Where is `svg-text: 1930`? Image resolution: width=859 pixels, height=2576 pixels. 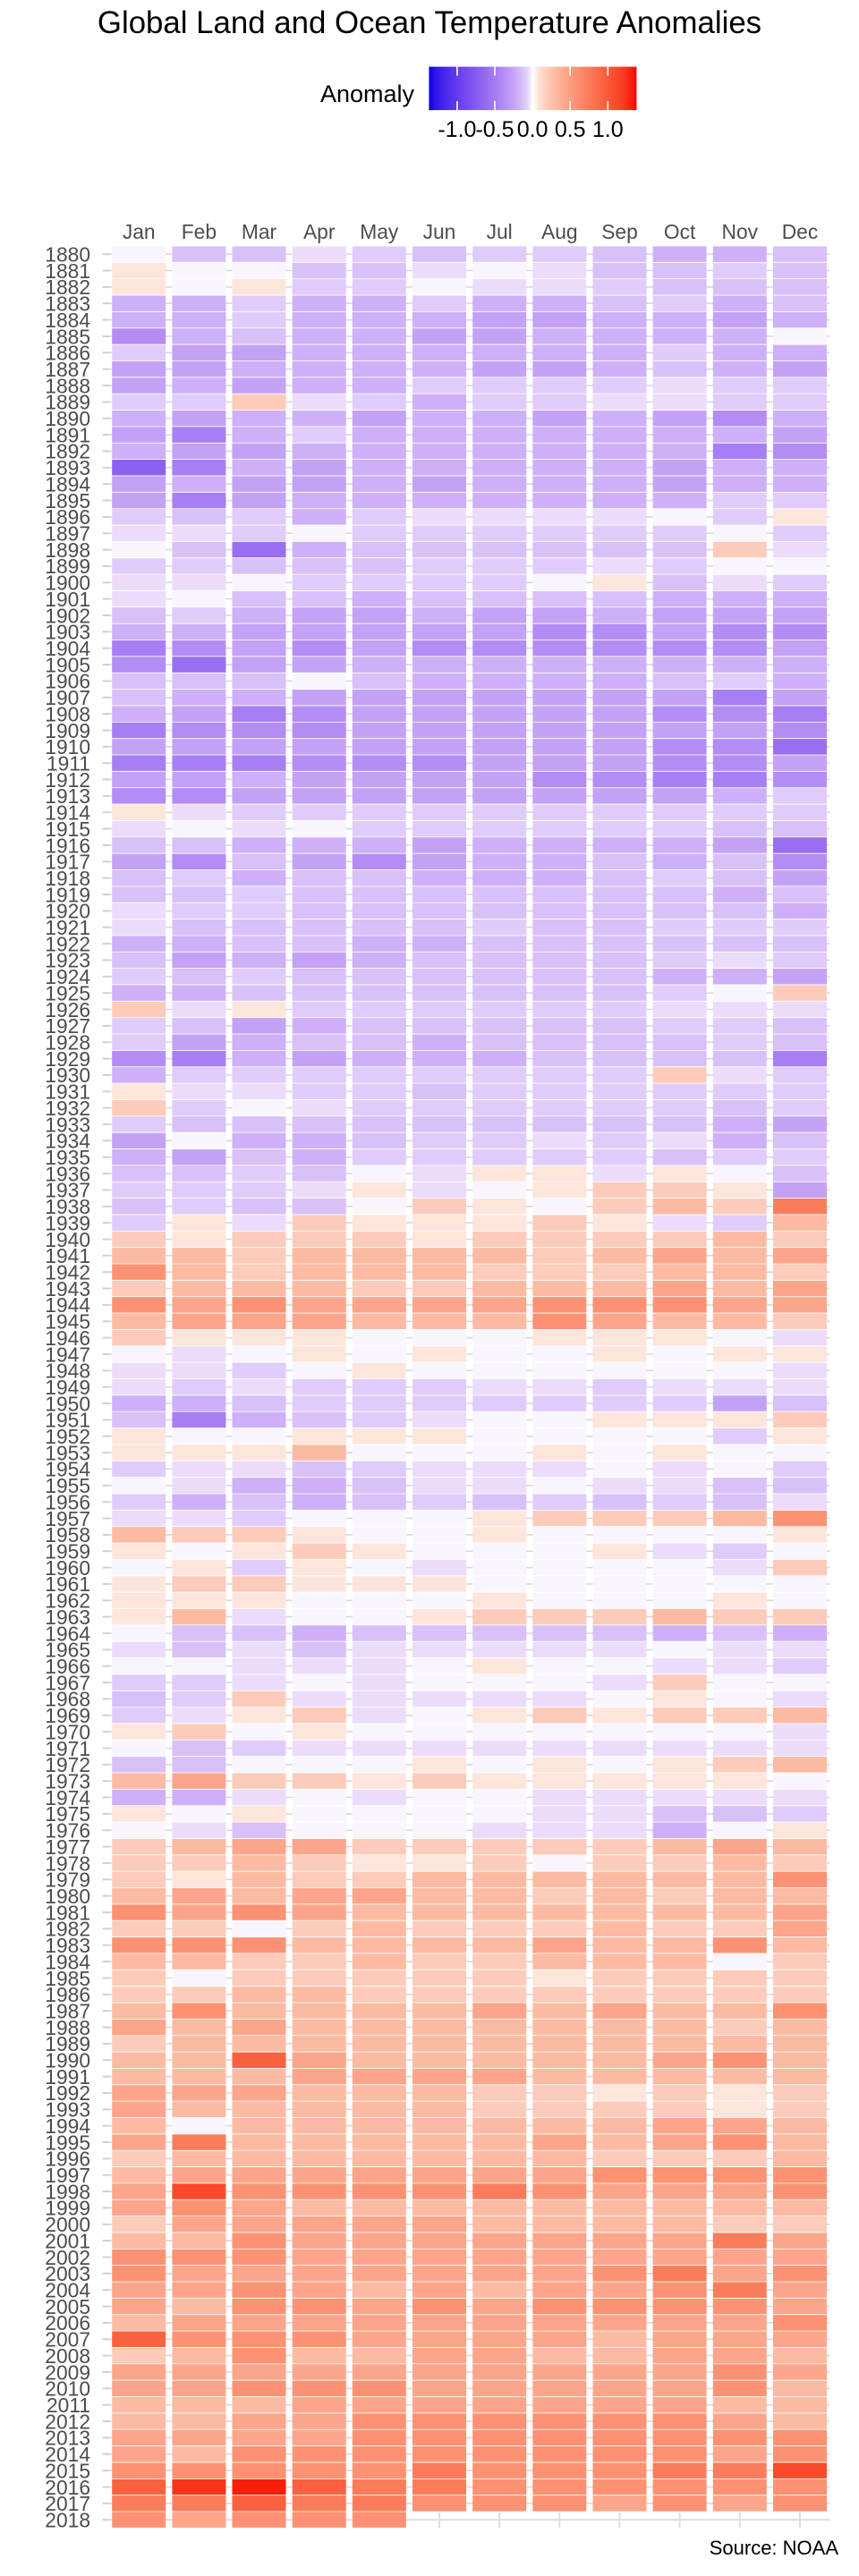 svg-text: 1930 is located at coordinates (67, 1075).